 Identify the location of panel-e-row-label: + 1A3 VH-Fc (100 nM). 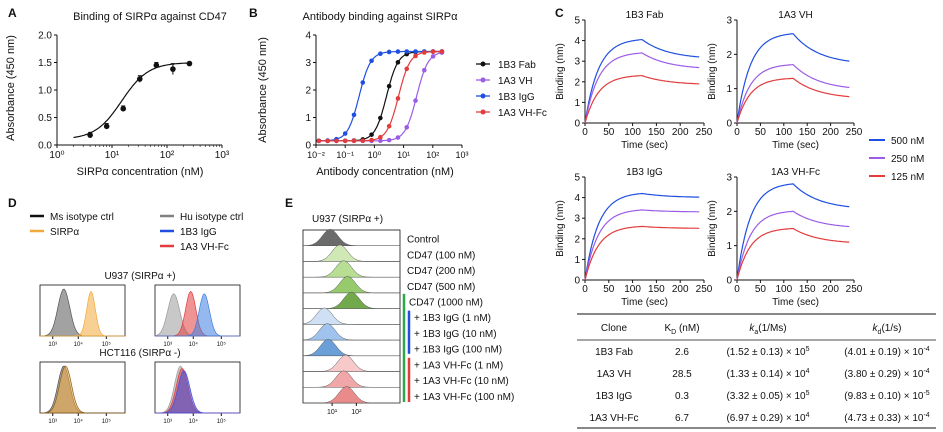
(464, 397).